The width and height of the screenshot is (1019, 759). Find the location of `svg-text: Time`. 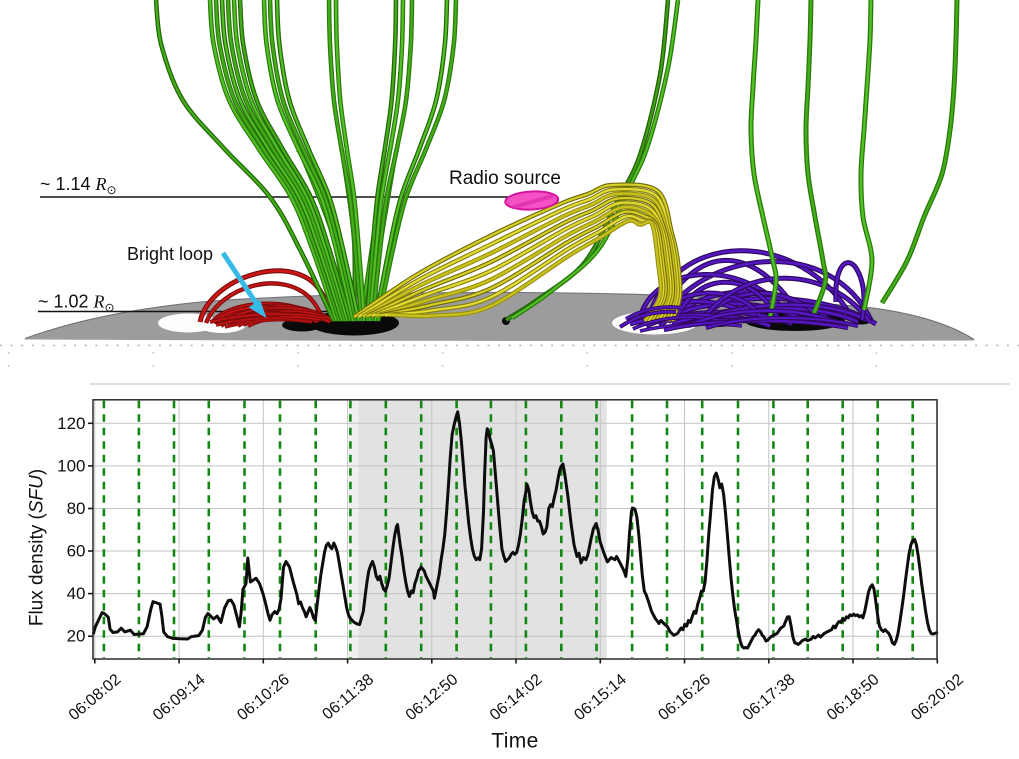

svg-text: Time is located at coordinates (515, 741).